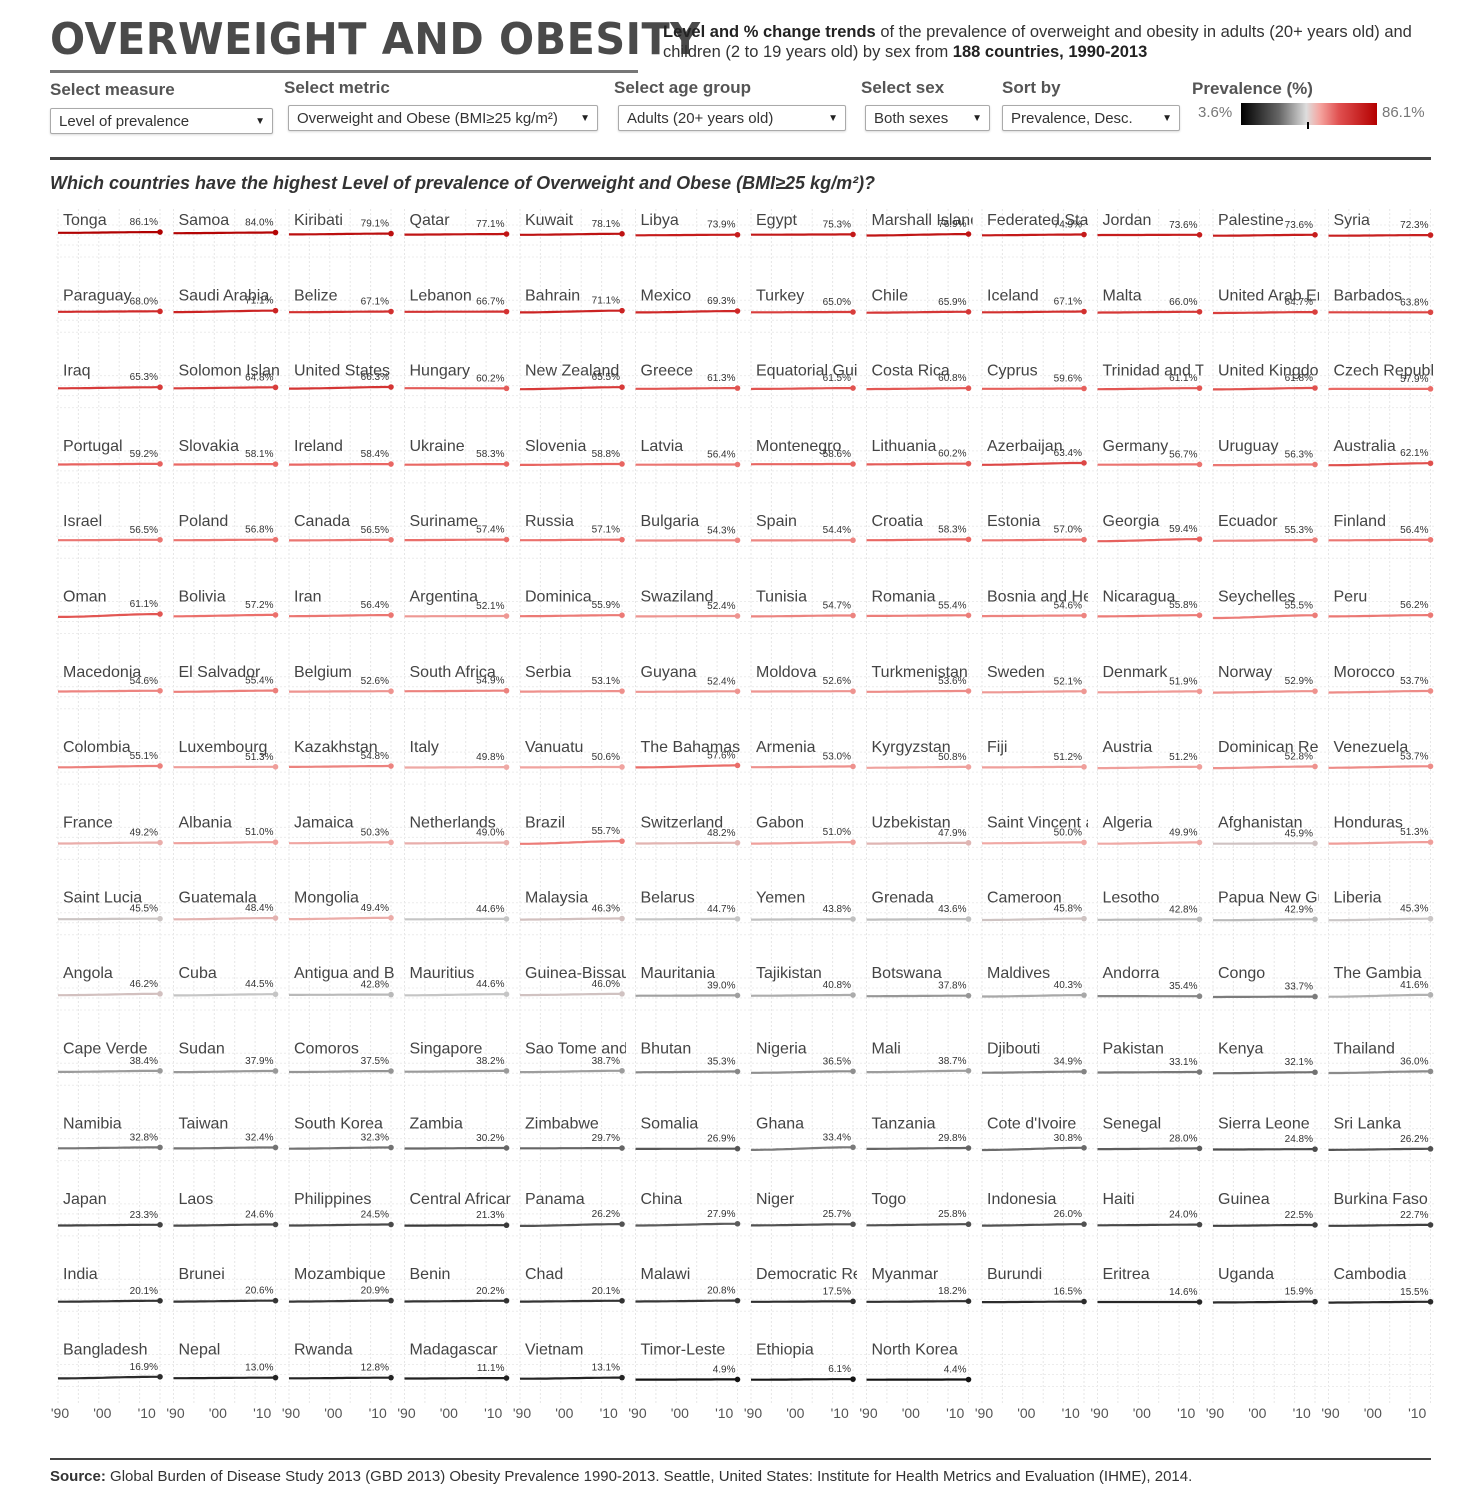 The image size is (1484, 1485). What do you see at coordinates (1150, 754) in the screenshot?
I see `country-panel: Austria 51.2%` at bounding box center [1150, 754].